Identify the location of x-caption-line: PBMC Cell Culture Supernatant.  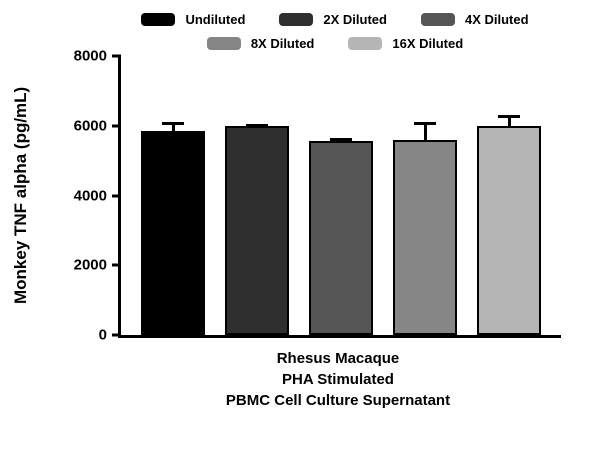
(338, 400).